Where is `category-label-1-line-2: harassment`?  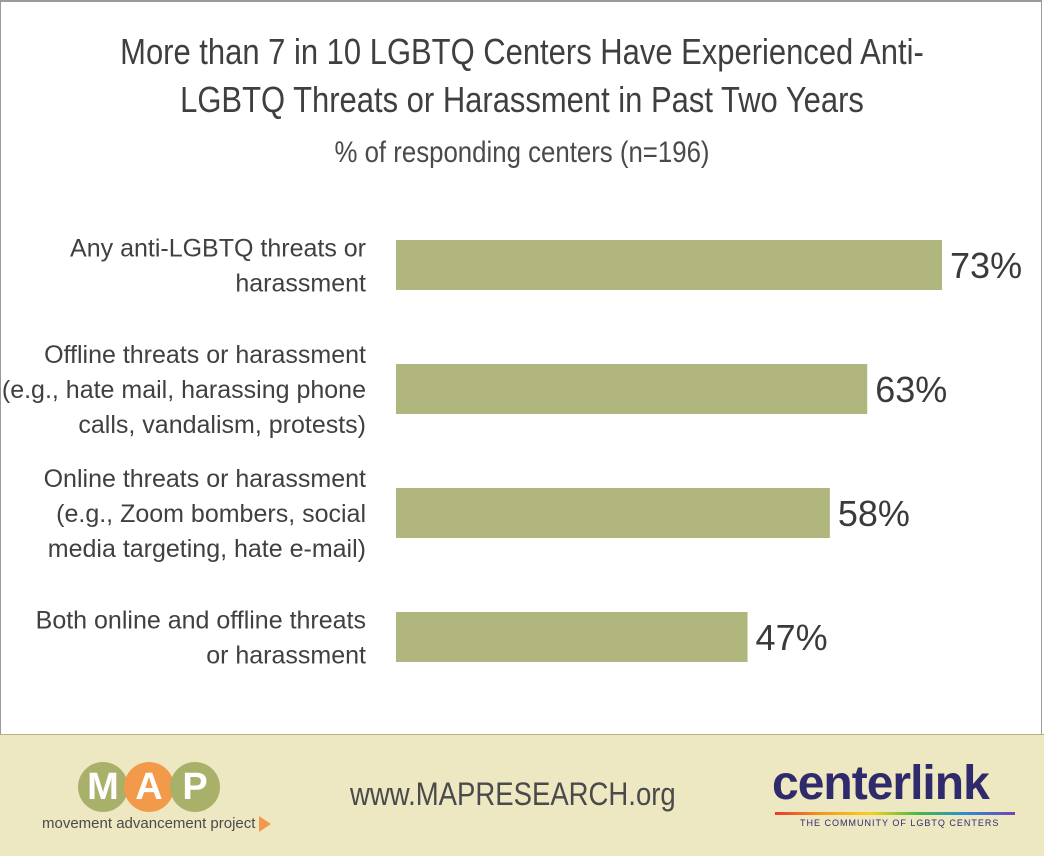
category-label-1-line-2: harassment is located at coordinates (300, 284).